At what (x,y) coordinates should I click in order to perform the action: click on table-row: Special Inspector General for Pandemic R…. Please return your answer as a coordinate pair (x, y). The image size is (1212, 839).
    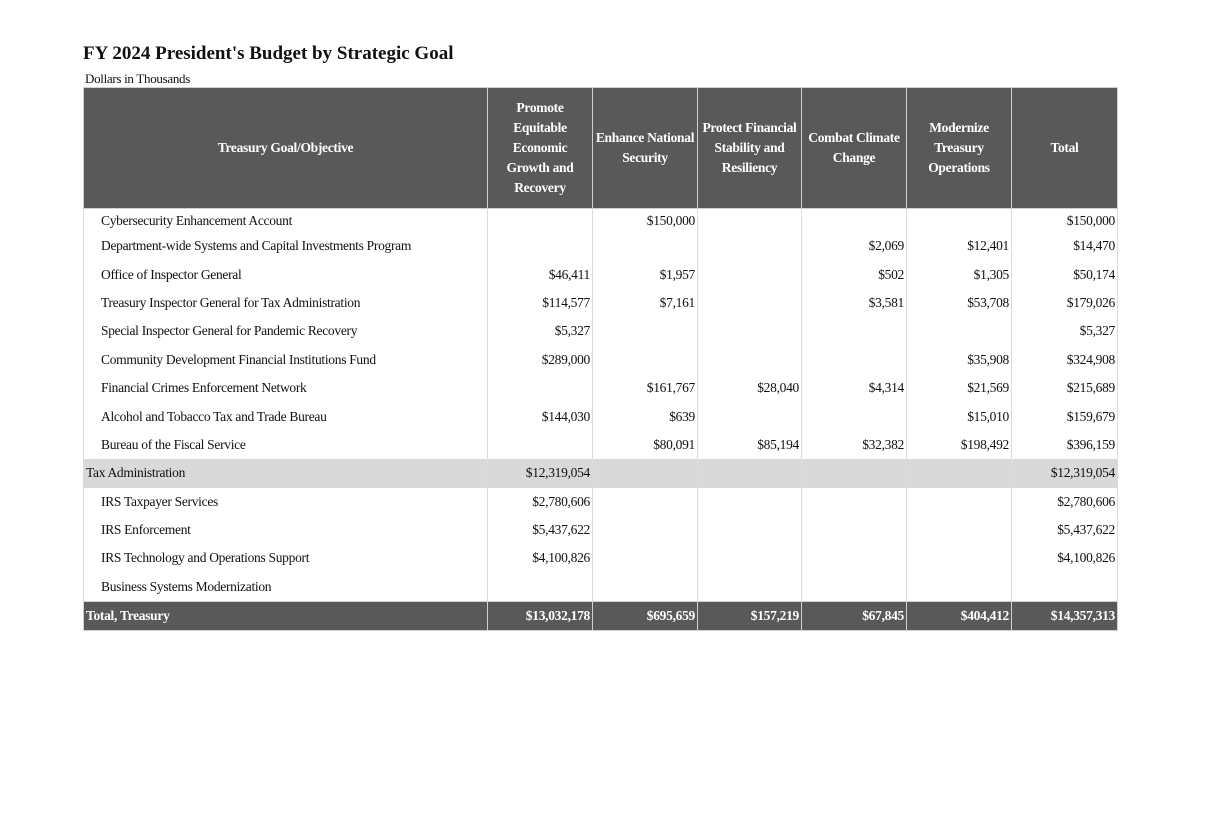
    Looking at the image, I should click on (600, 331).